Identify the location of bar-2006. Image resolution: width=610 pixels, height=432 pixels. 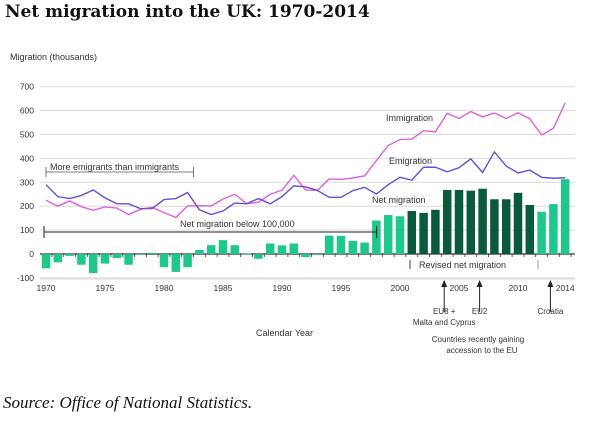
(471, 222).